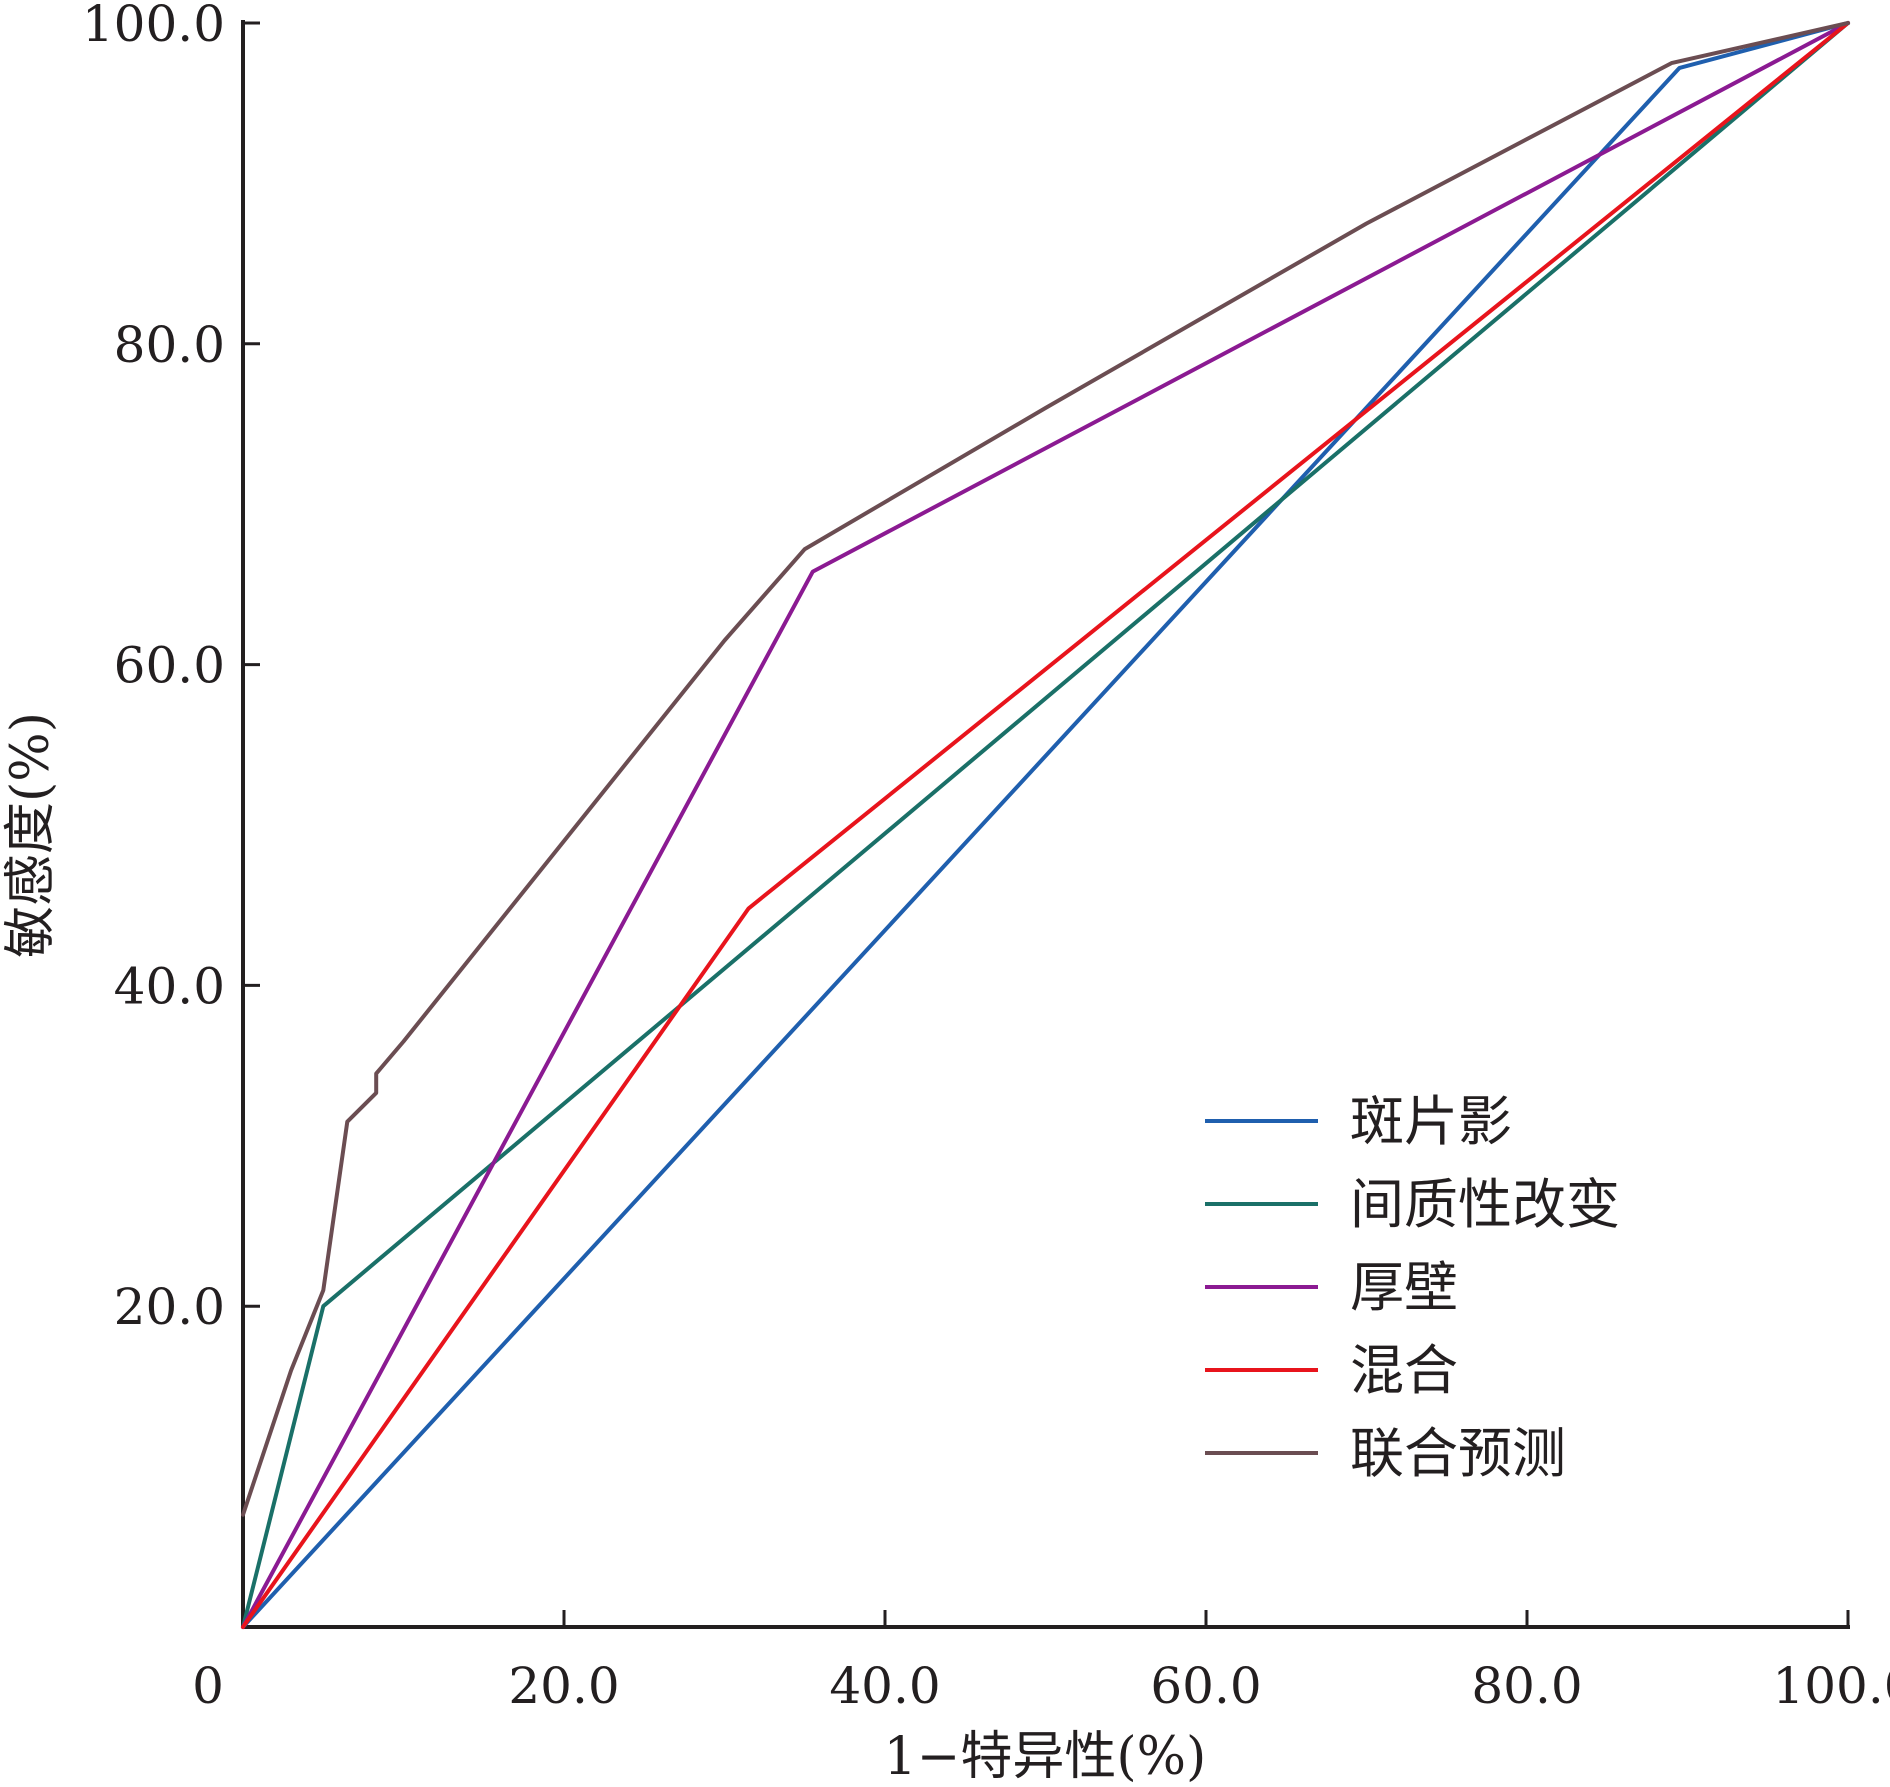 Image resolution: width=1890 pixels, height=1787 pixels. What do you see at coordinates (1458, 1453) in the screenshot?
I see `legend-label: 联合预测` at bounding box center [1458, 1453].